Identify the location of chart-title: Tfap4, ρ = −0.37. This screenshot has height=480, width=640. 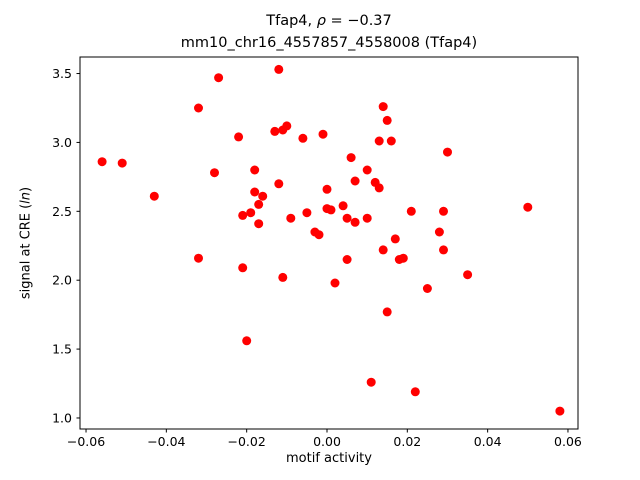
(329, 21).